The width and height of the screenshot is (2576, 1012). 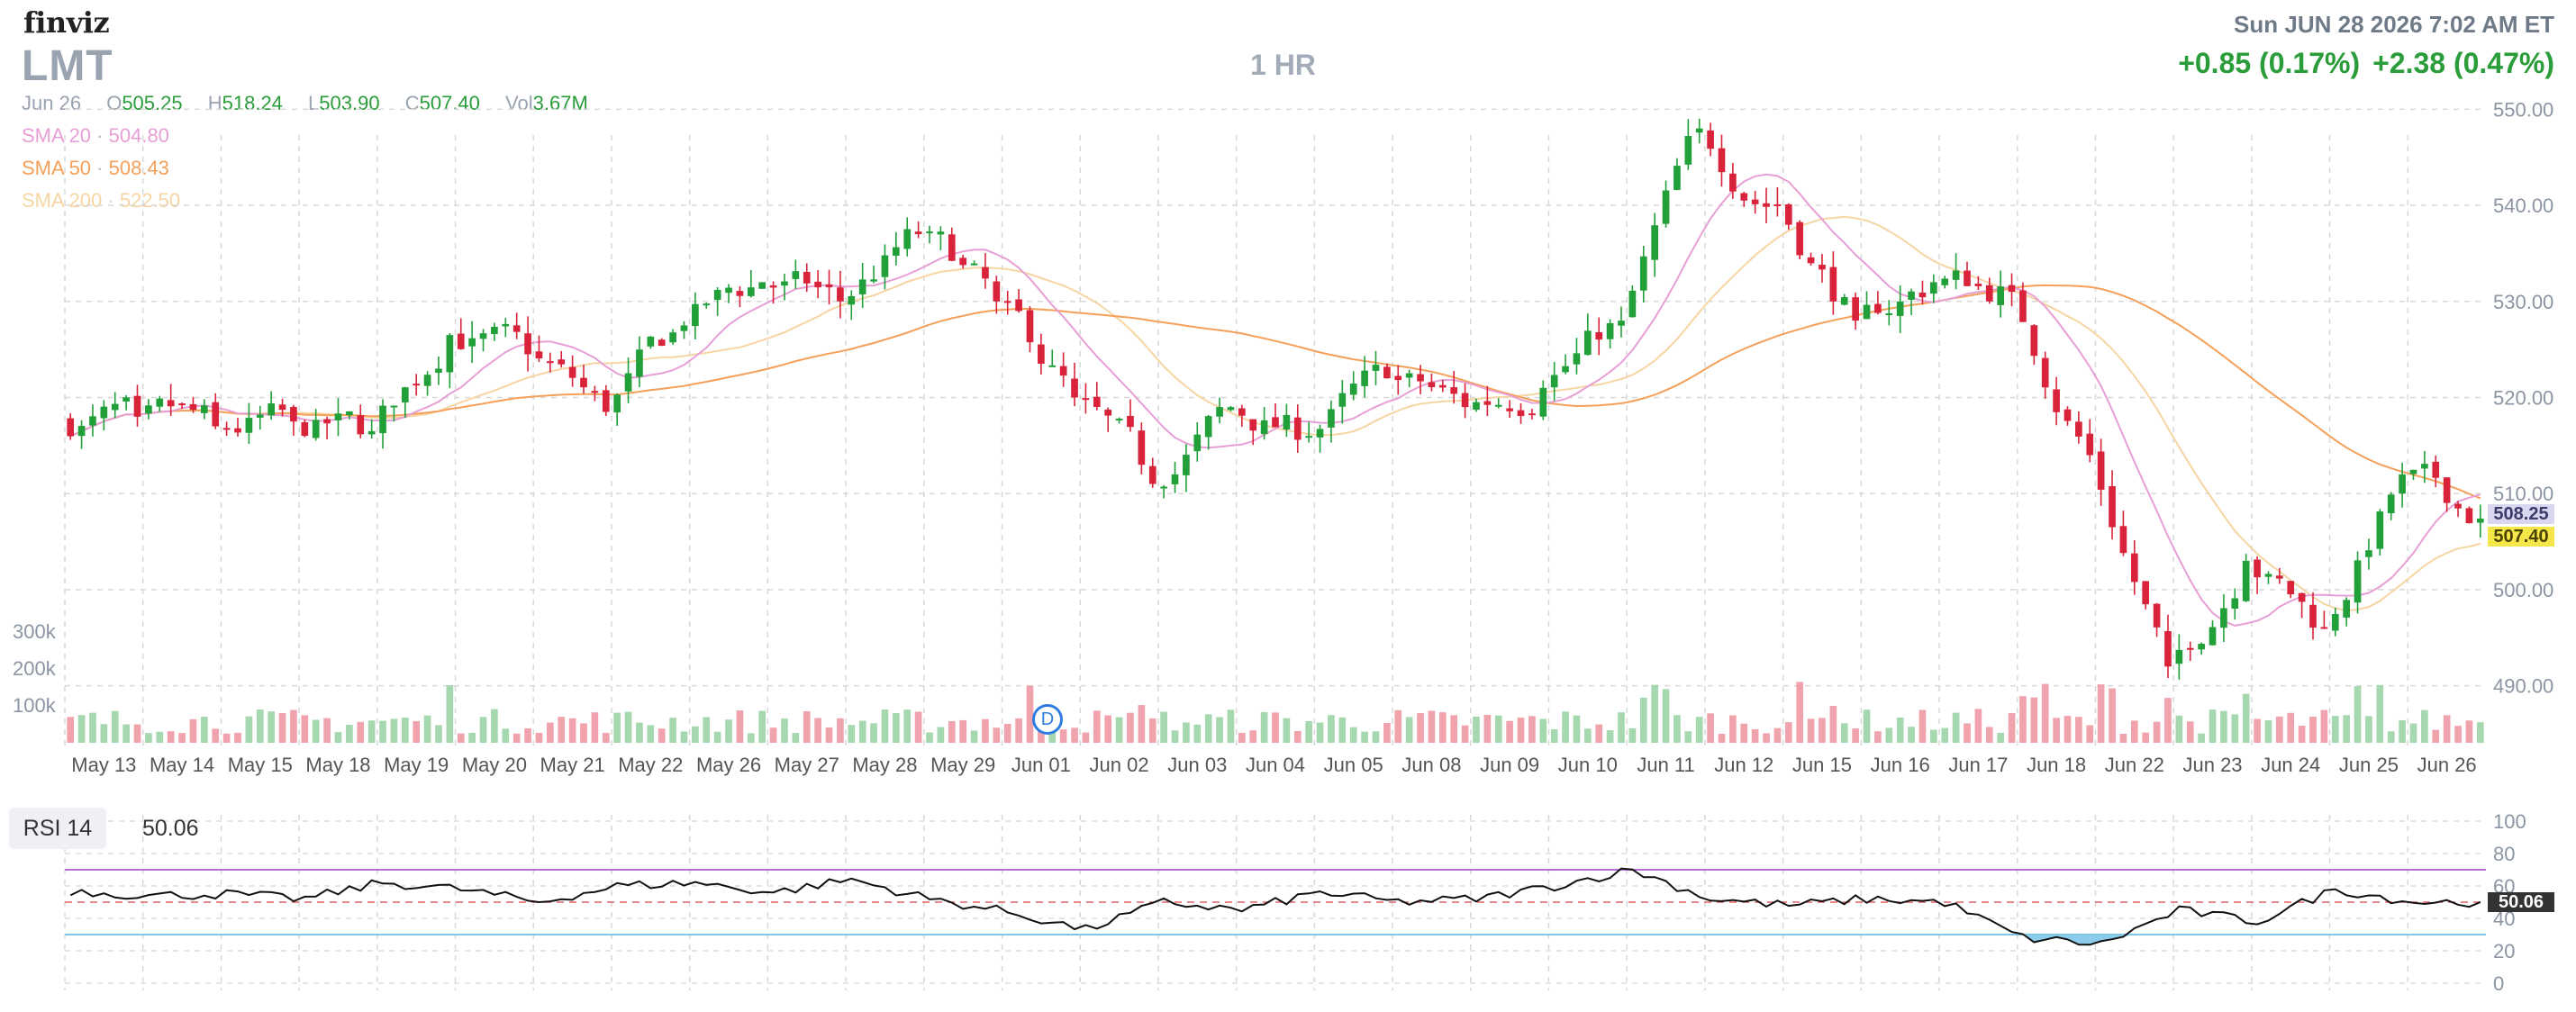 What do you see at coordinates (2504, 854) in the screenshot?
I see `rsi-tick-label: 80` at bounding box center [2504, 854].